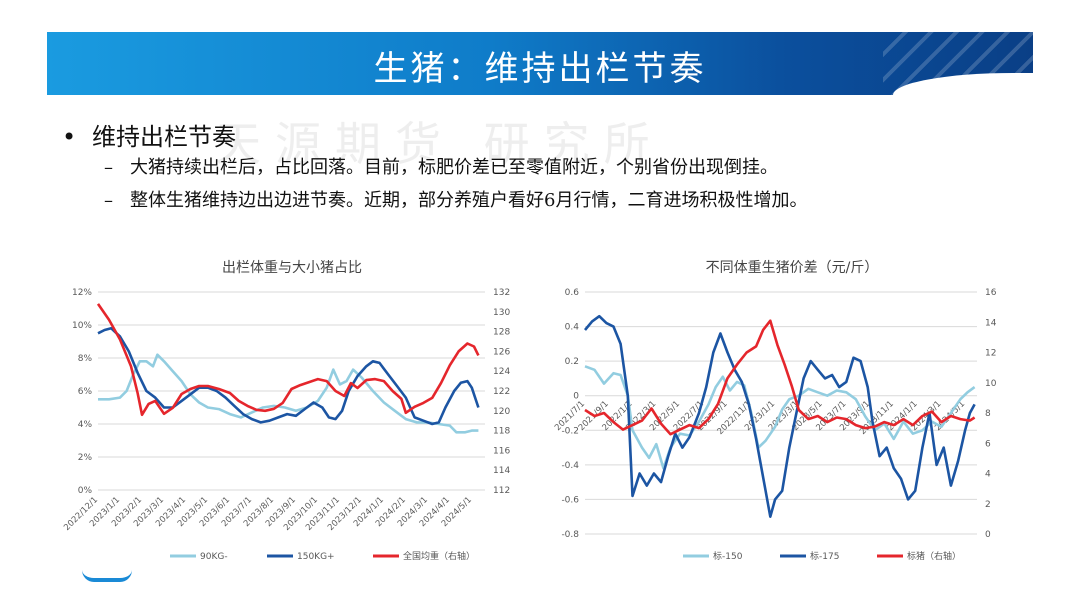 Image resolution: width=1080 pixels, height=608 pixels. I want to click on sub-point-text: 整体生猪维持边出边进节奏。近期，部分养殖户看好6月行情，二育进场积极性增加。, so click(469, 200).